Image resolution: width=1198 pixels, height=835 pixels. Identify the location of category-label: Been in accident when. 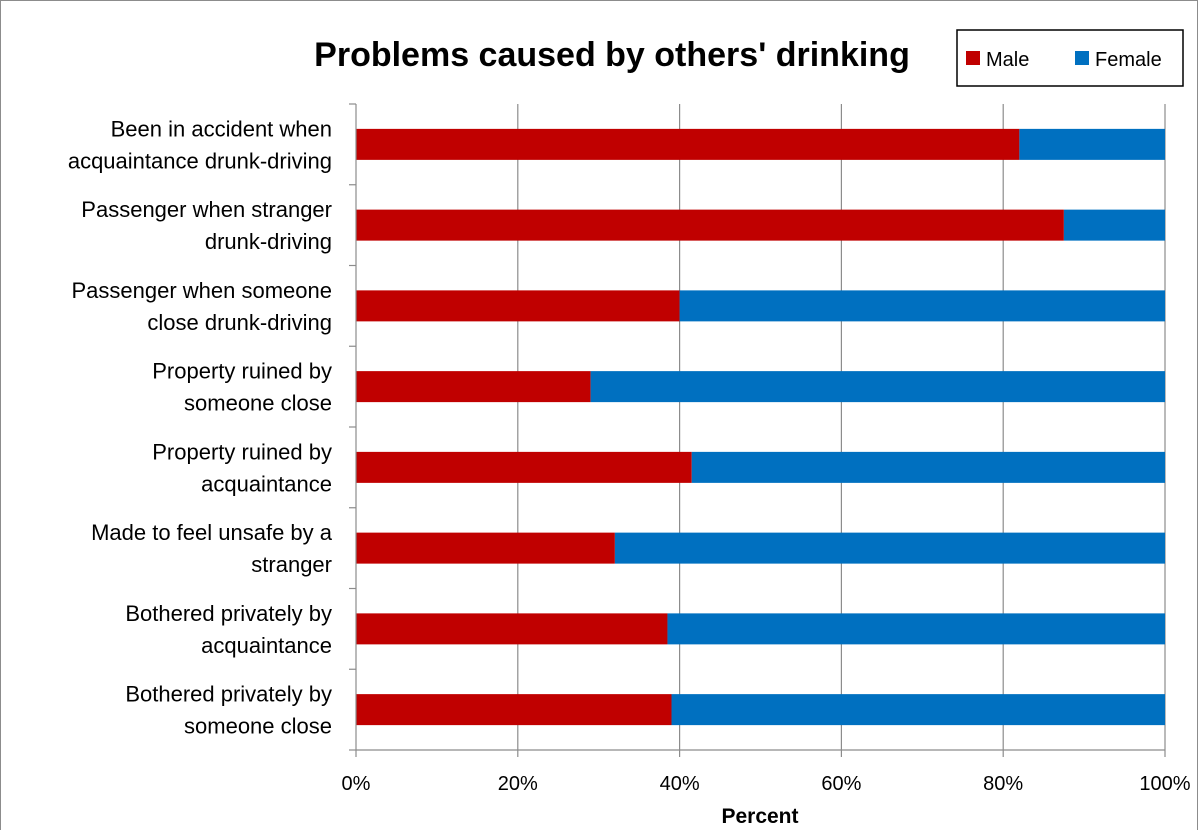
(221, 128).